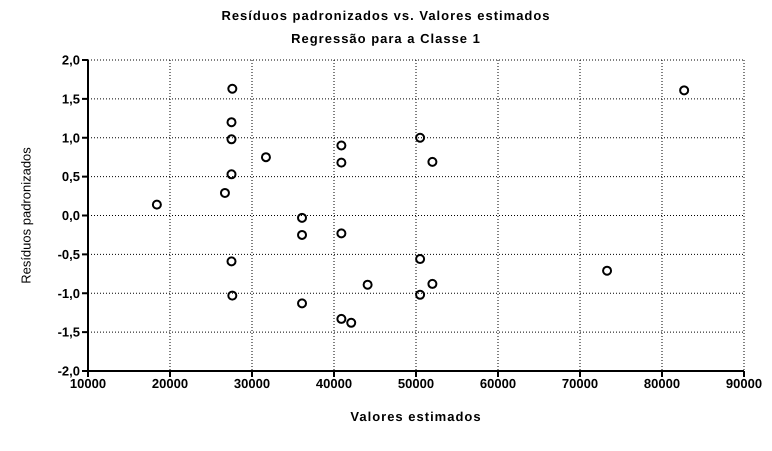 The width and height of the screenshot is (772, 451). I want to click on x-tick-label: 10000, so click(88, 384).